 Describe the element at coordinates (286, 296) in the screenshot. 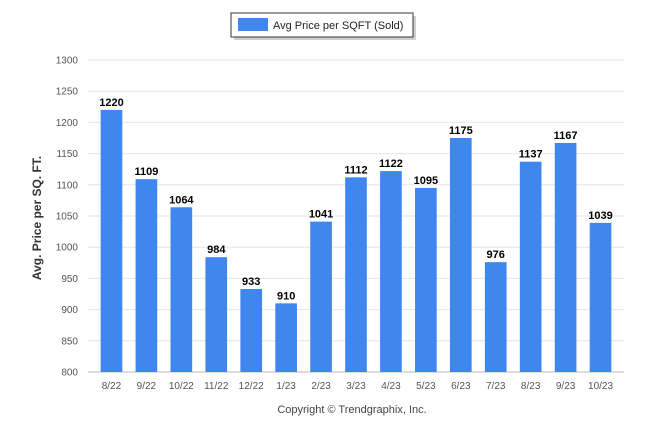

I see `data-label: 910` at that location.